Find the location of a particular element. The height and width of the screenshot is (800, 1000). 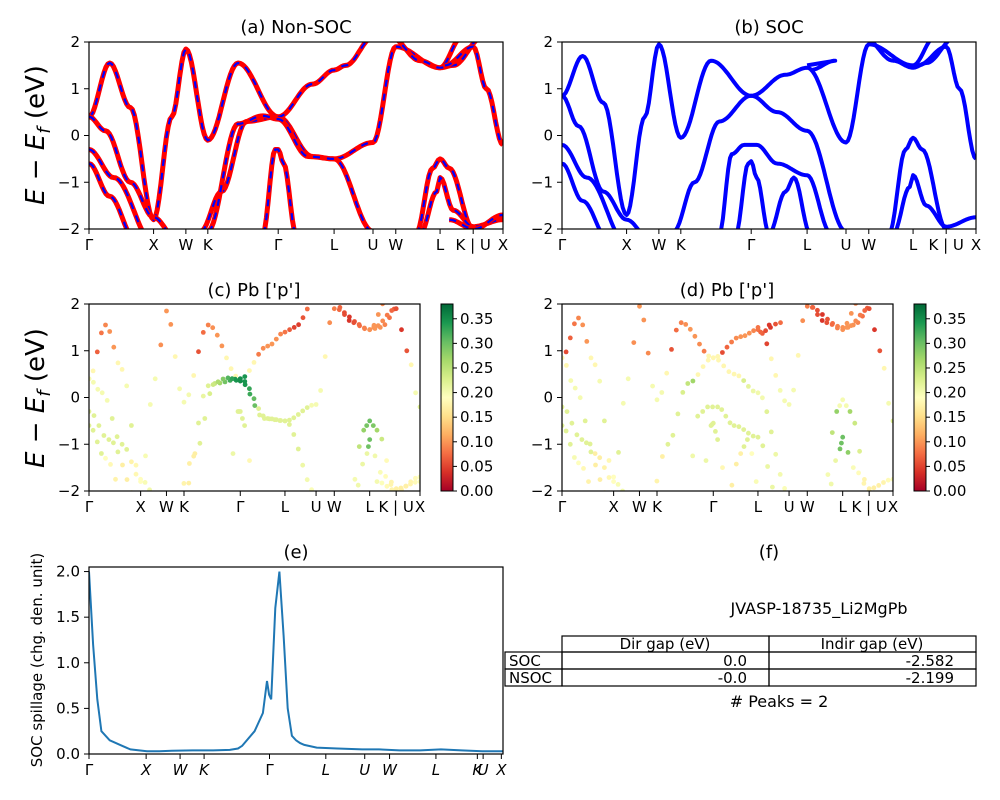

colorbar-tick-label: 0.30 is located at coordinates (949, 343).